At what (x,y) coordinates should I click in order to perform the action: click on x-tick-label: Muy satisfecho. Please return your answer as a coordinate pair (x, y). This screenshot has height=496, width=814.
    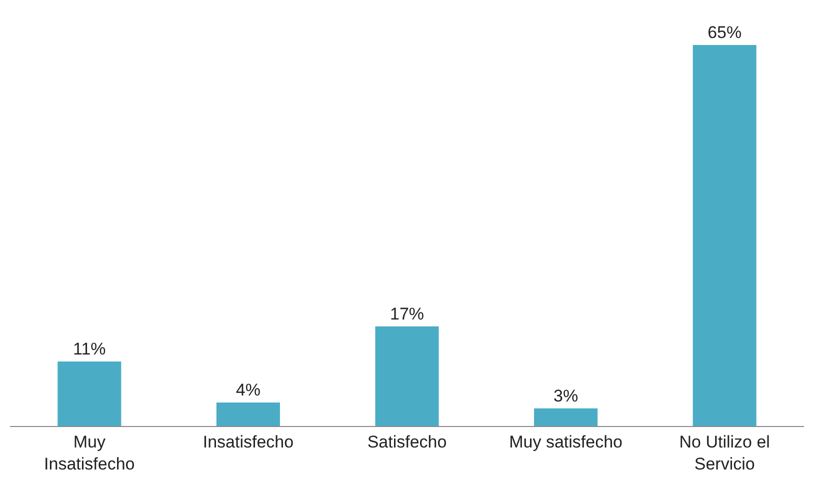
    Looking at the image, I should click on (565, 442).